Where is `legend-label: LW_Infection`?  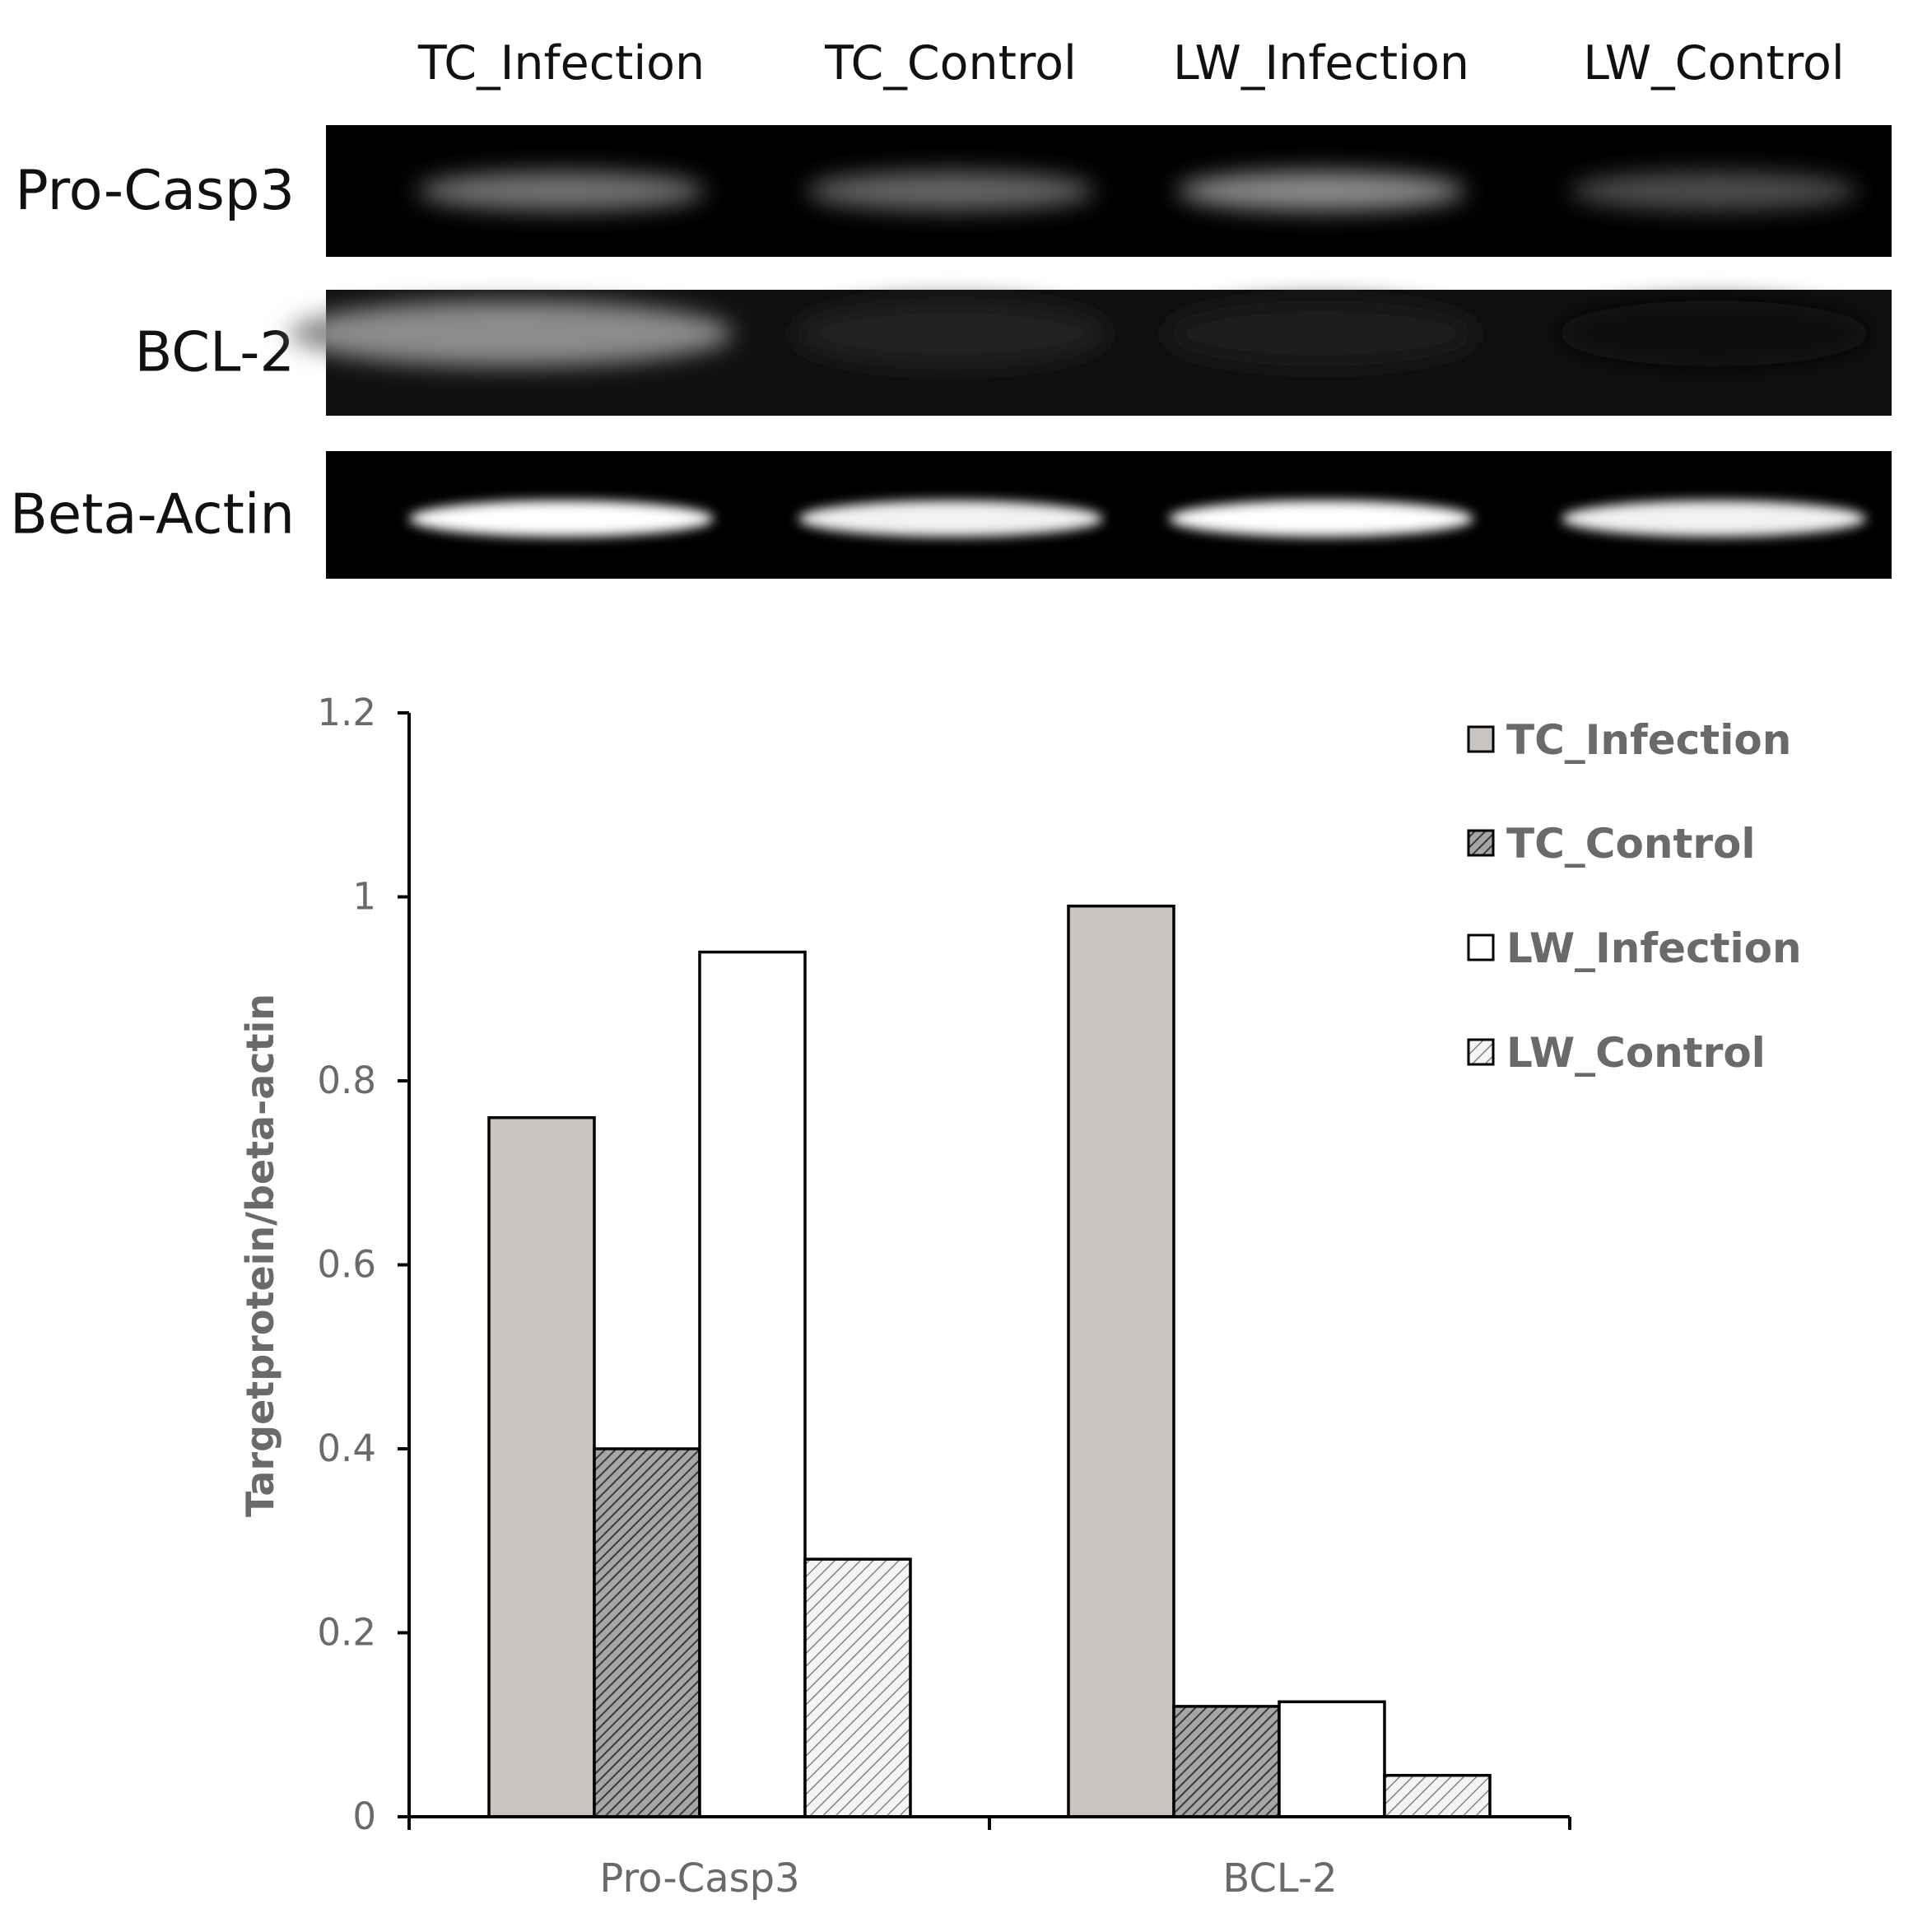
legend-label: LW_Infection is located at coordinates (1654, 948).